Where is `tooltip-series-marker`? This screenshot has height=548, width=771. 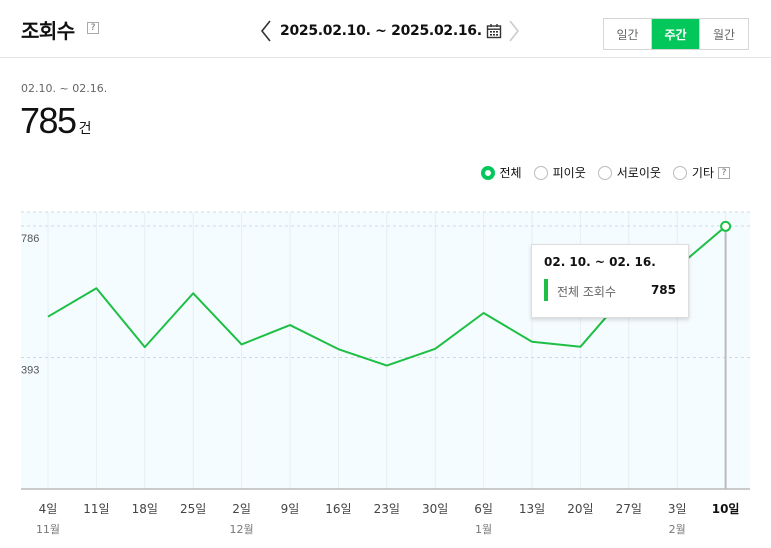 tooltip-series-marker is located at coordinates (546, 290).